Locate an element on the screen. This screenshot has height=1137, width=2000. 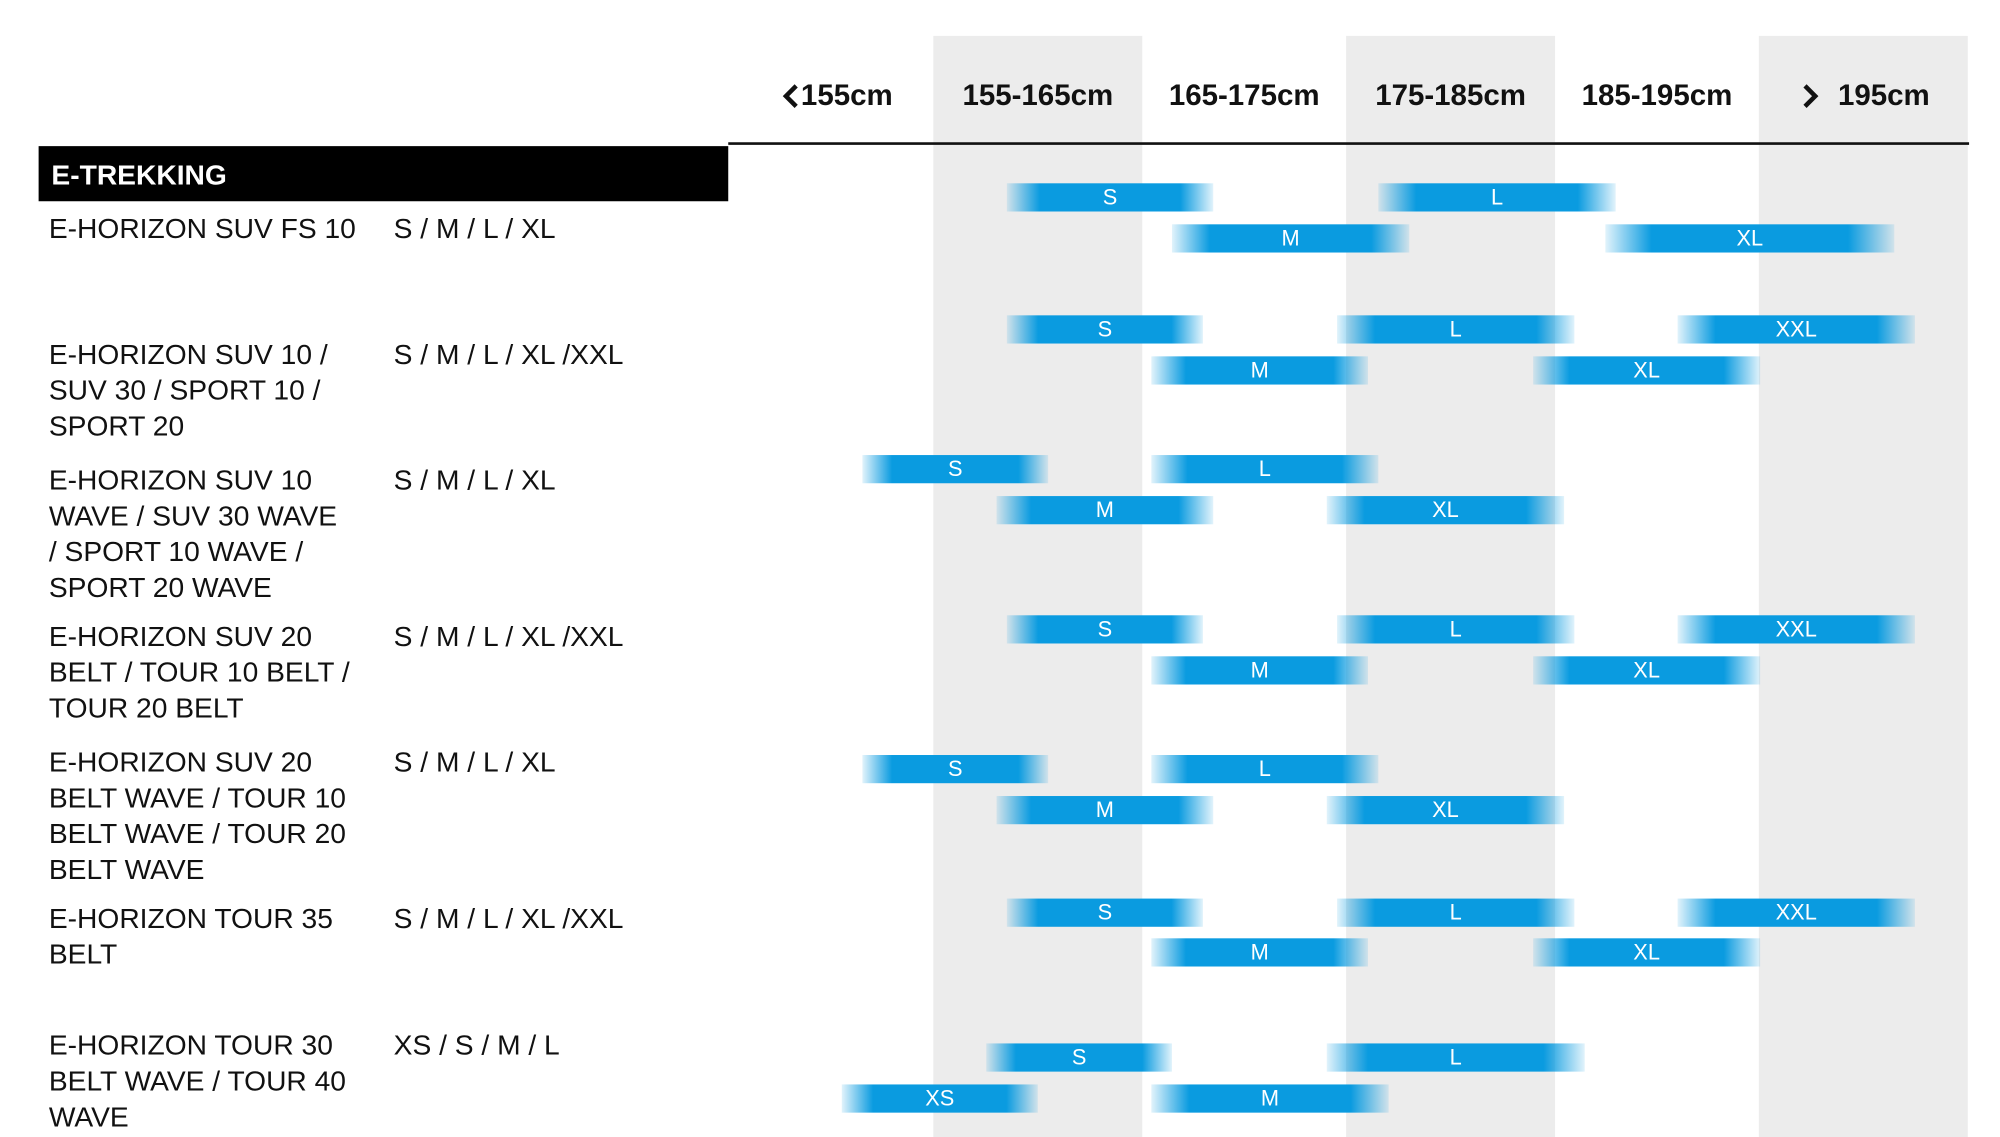
model-name: WAVE / SUV 30 WAVE is located at coordinates (193, 515).